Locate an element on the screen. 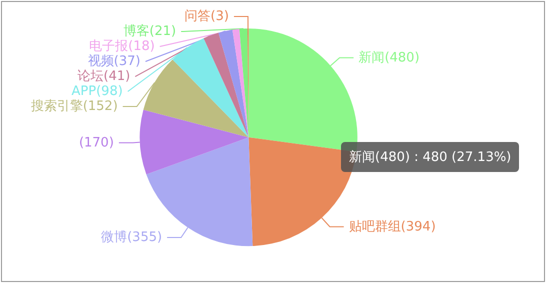 This screenshot has width=546, height=283. slice-label: 微博(355) is located at coordinates (131, 237).